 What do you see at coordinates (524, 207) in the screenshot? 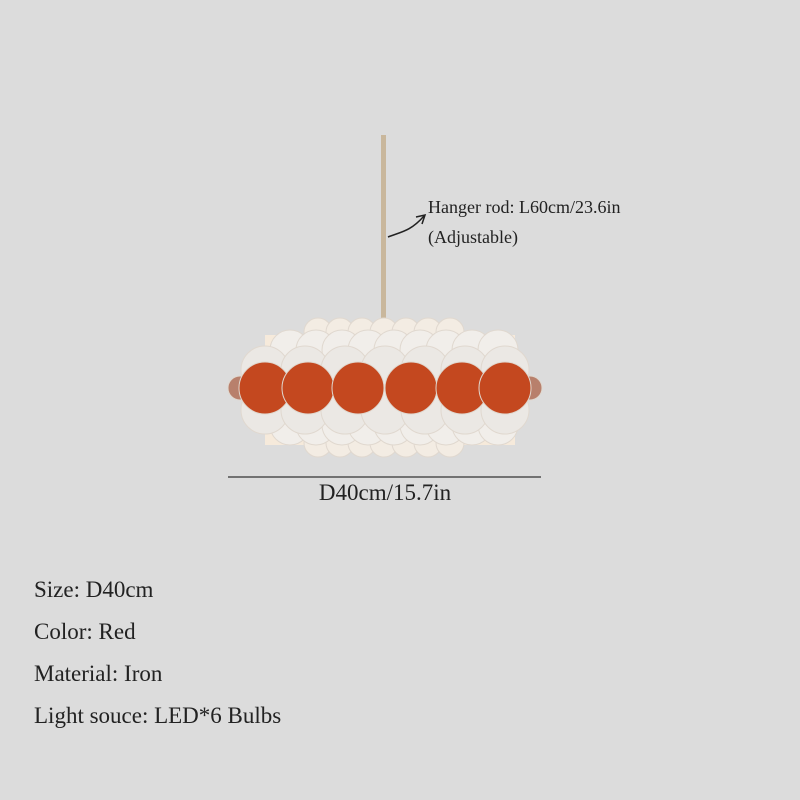
I see `hanger-rod-label: Hanger rod: L60cm/23.6in` at bounding box center [524, 207].